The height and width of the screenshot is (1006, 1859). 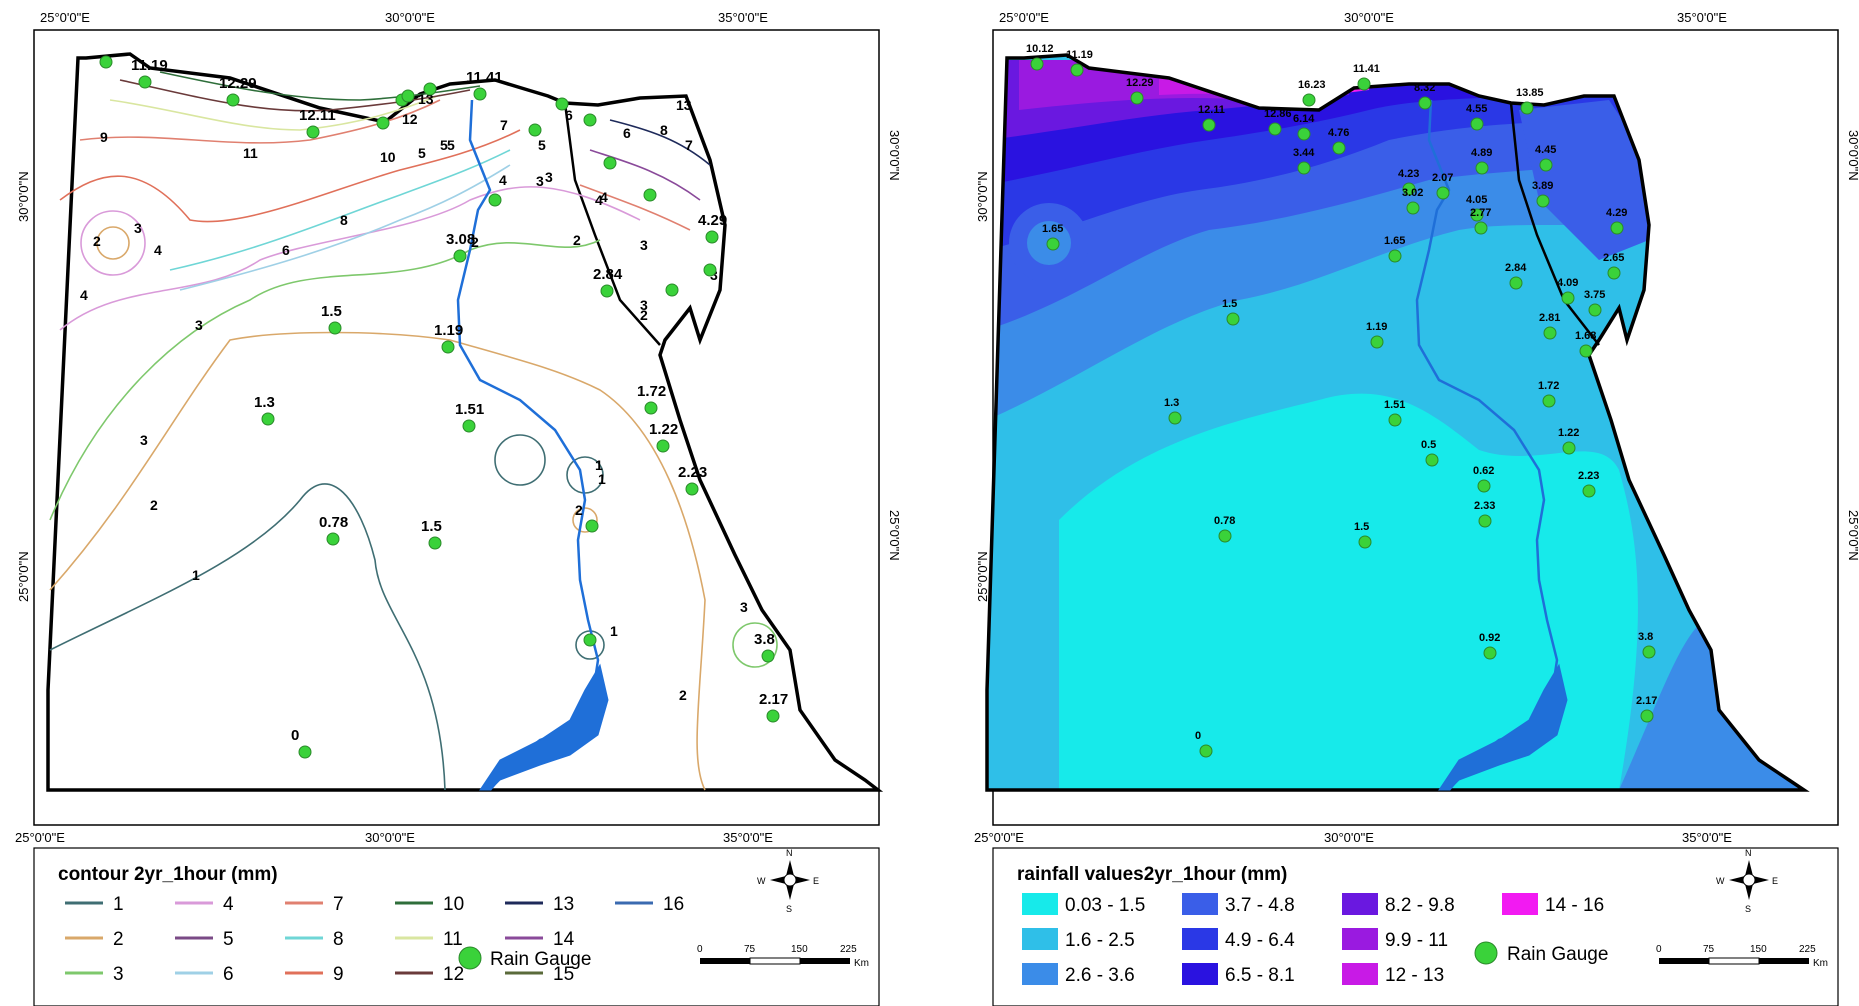 What do you see at coordinates (1140, 83) in the screenshot?
I see `rain-gauge-value: 12.29` at bounding box center [1140, 83].